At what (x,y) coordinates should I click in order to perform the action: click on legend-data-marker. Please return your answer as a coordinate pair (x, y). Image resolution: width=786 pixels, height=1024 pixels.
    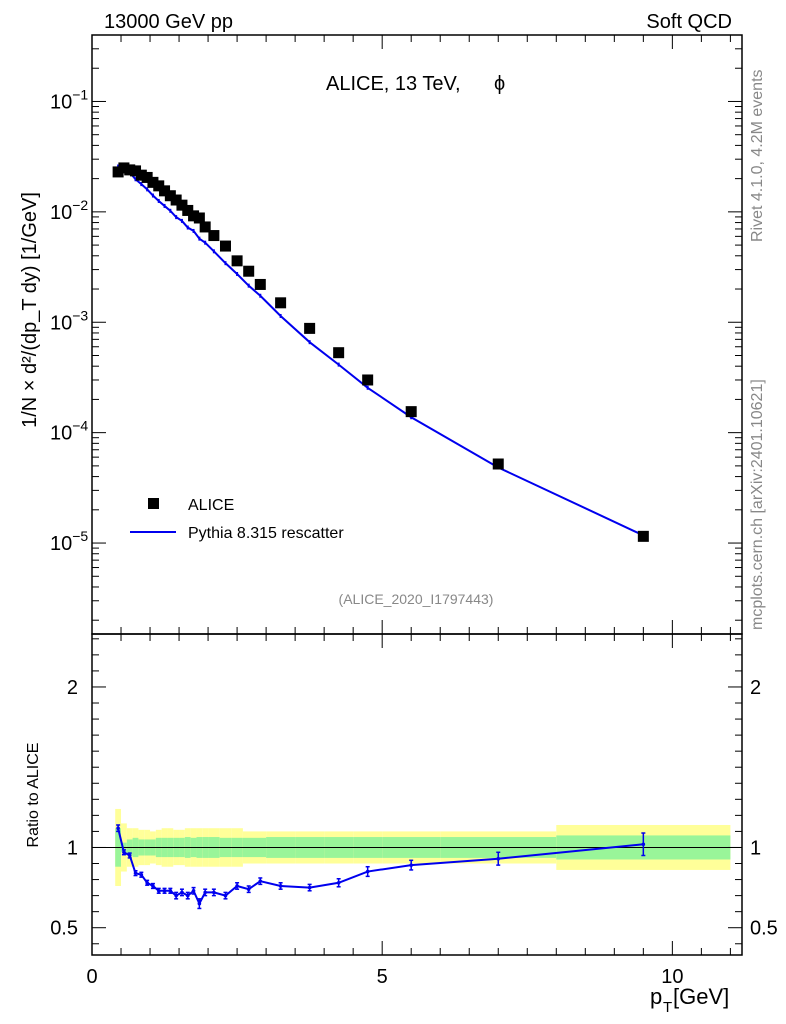
    Looking at the image, I should click on (153, 503).